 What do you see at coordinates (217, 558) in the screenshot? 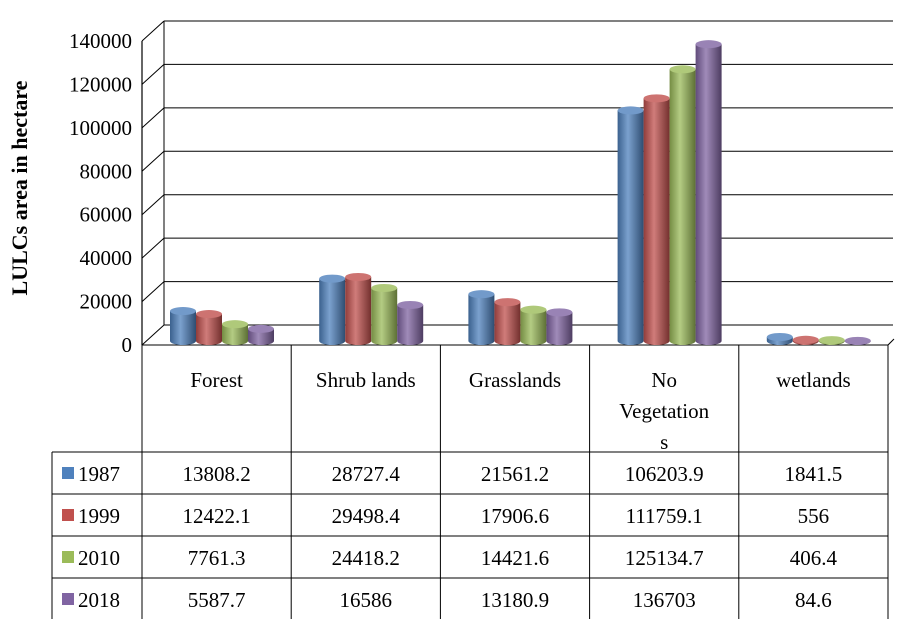
I see `table-cell: 7761.3` at bounding box center [217, 558].